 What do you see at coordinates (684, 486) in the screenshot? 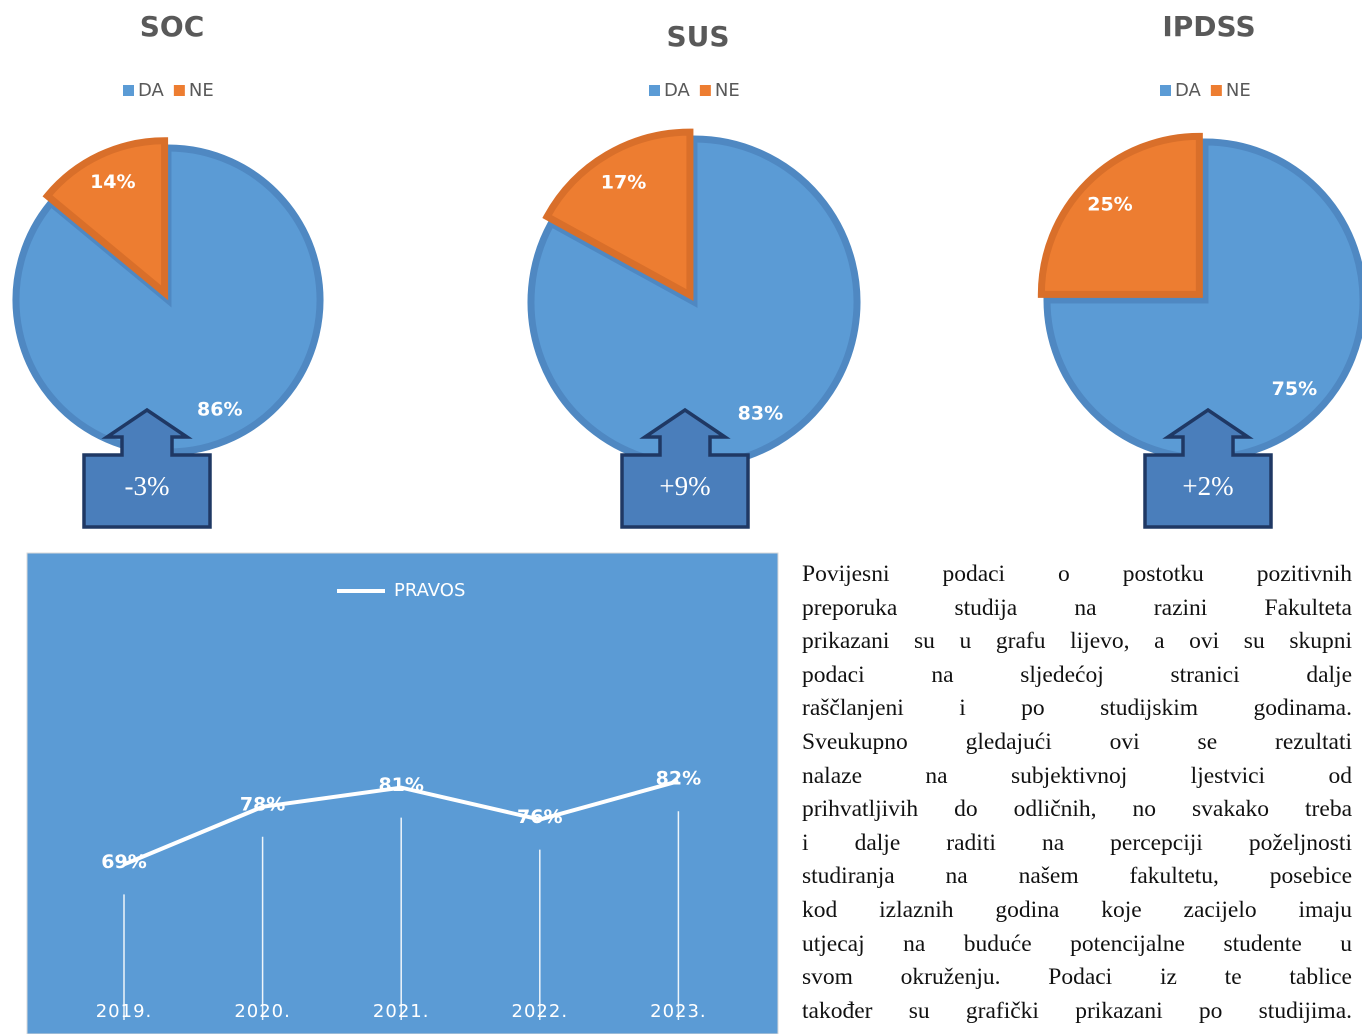
I see `callout-text: +9%` at bounding box center [684, 486].